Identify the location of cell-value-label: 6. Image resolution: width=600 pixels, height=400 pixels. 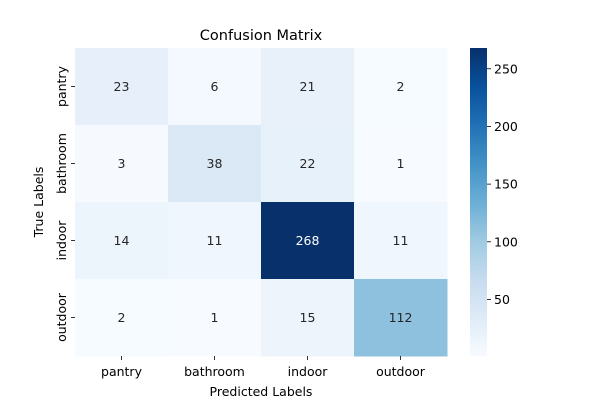
(215, 86).